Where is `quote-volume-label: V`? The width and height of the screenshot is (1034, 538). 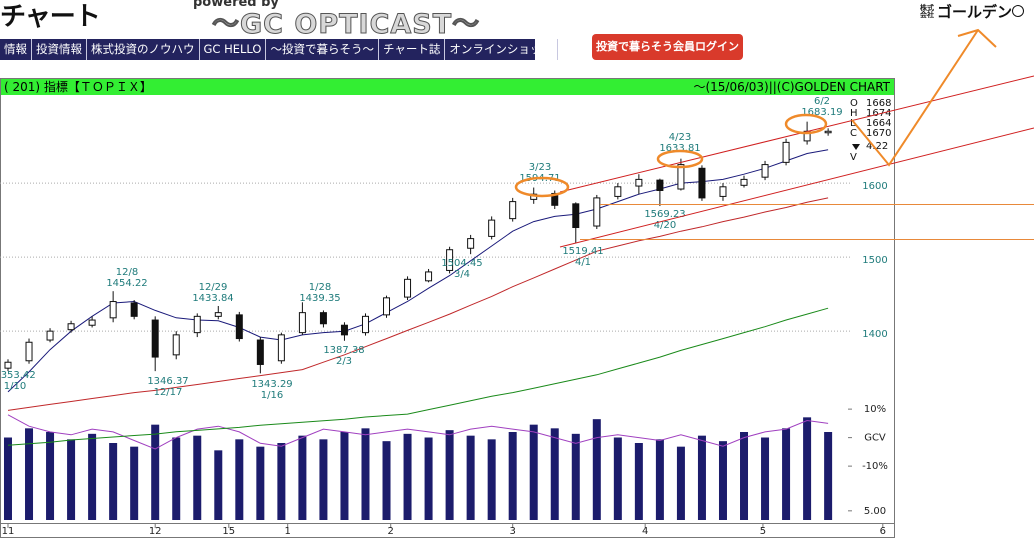 quote-volume-label: V is located at coordinates (853, 157).